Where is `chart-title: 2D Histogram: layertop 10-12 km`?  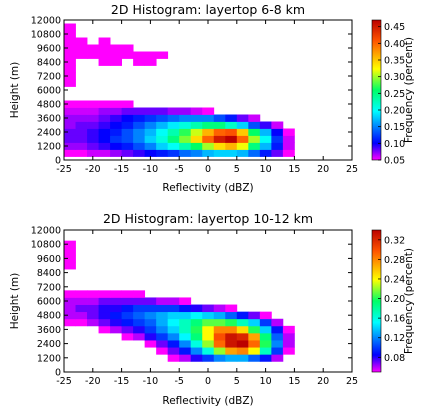 chart-title: 2D Histogram: layertop 10-12 km is located at coordinates (208, 218).